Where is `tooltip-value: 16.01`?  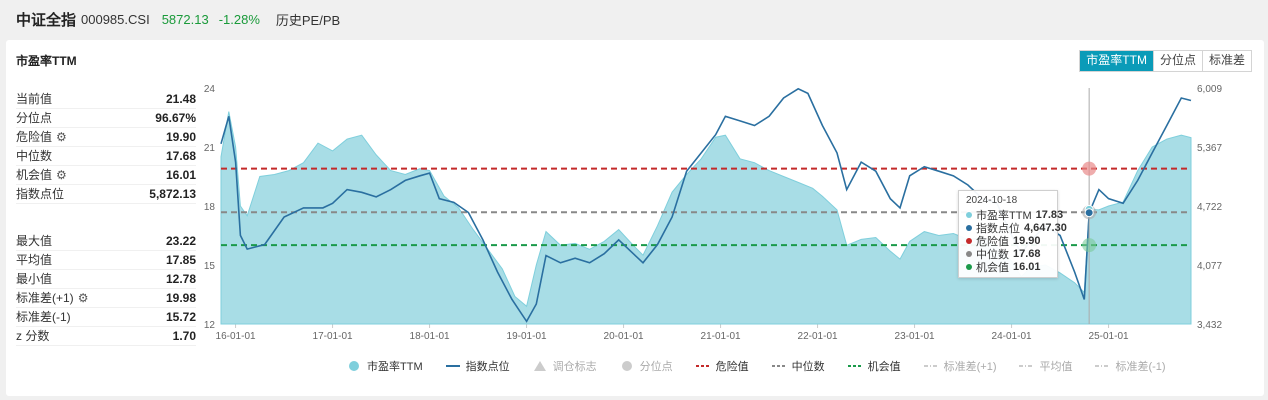 tooltip-value: 16.01 is located at coordinates (1027, 266).